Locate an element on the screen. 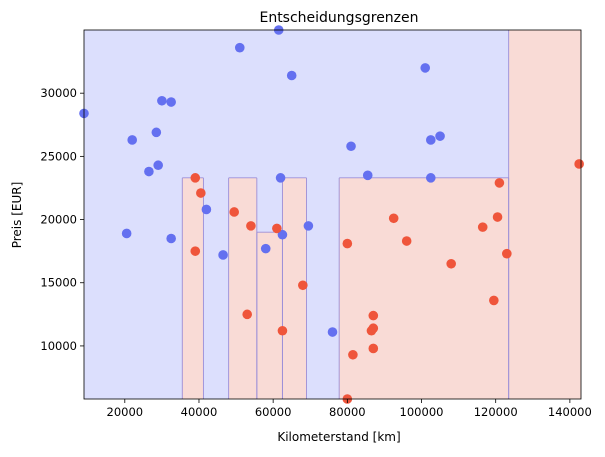 This screenshot has height=457, width=605. y-axis-label: Preis [EUR] is located at coordinates (17, 215).